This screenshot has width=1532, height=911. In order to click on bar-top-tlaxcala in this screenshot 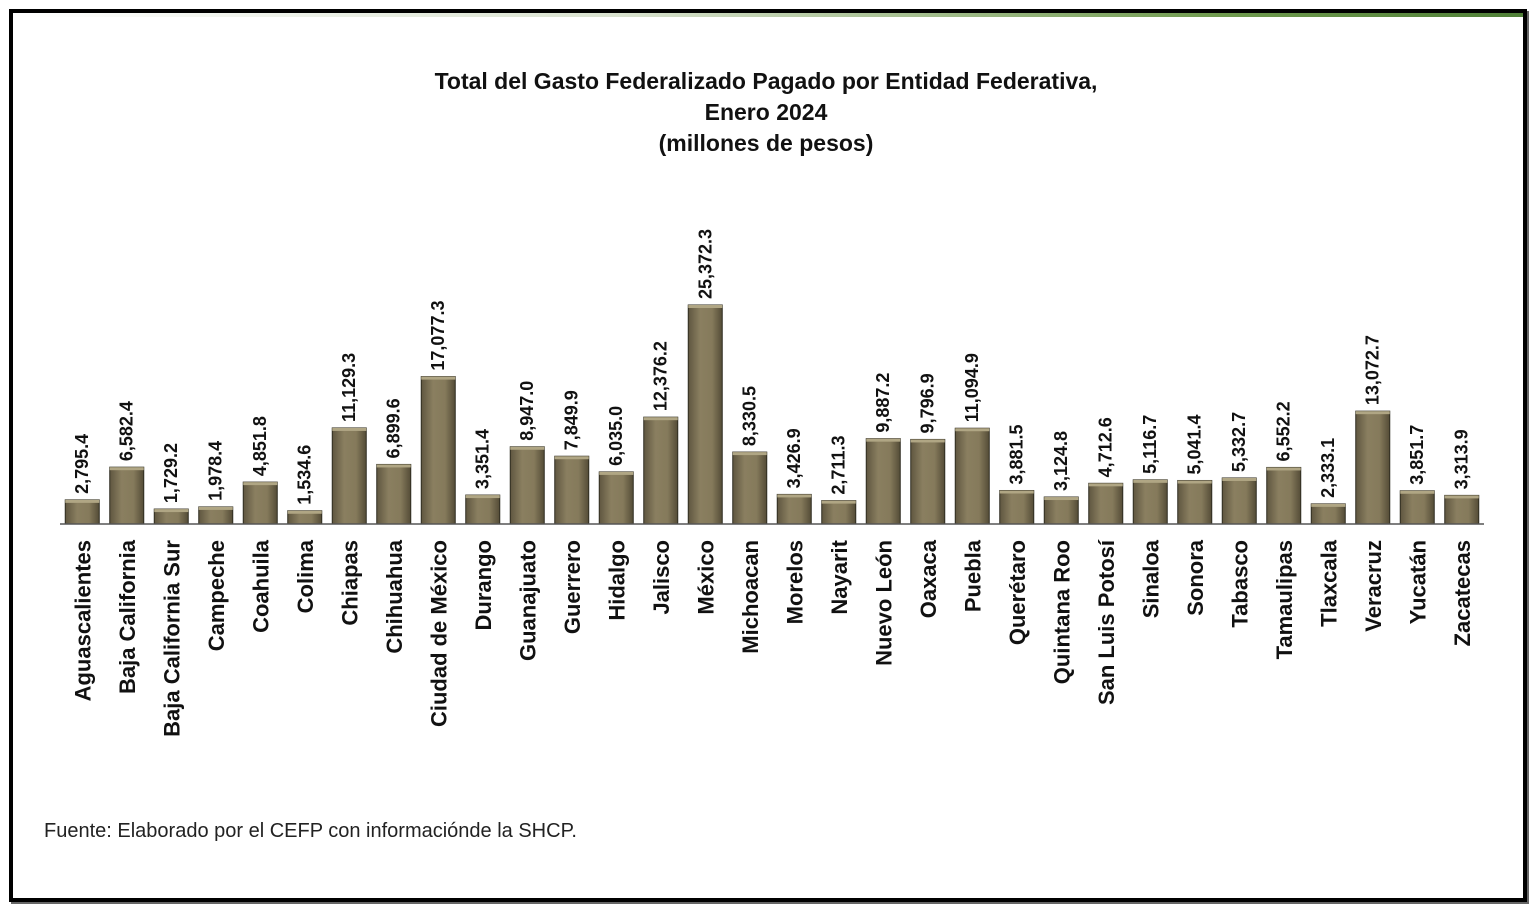, I will do `click(1328, 505)`.